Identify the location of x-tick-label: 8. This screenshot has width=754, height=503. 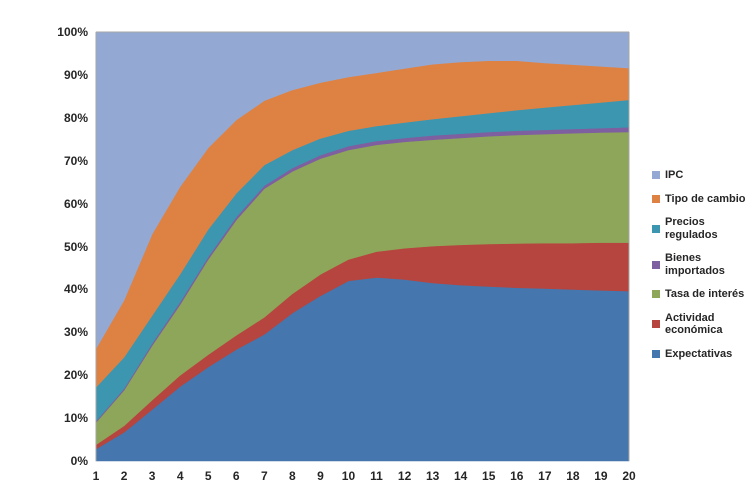
(292, 476).